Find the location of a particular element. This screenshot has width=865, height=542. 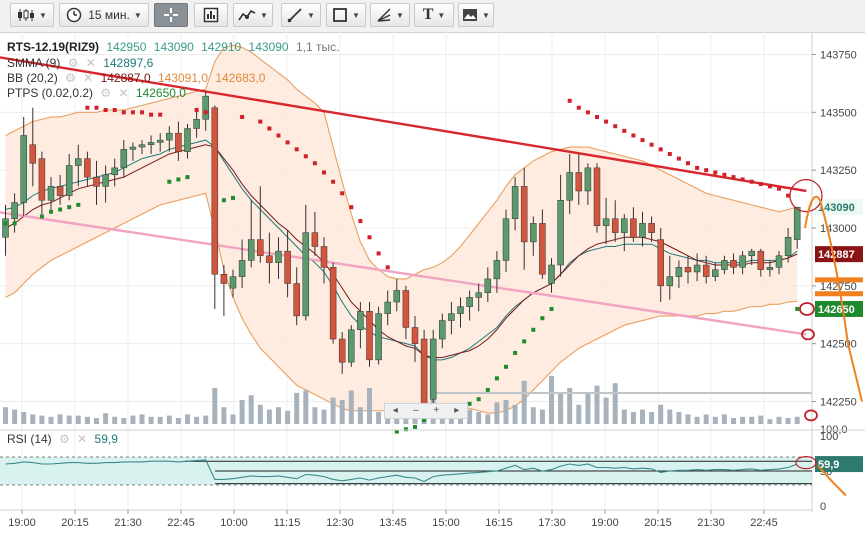

scroll-left-button: ◂ is located at coordinates (395, 410).